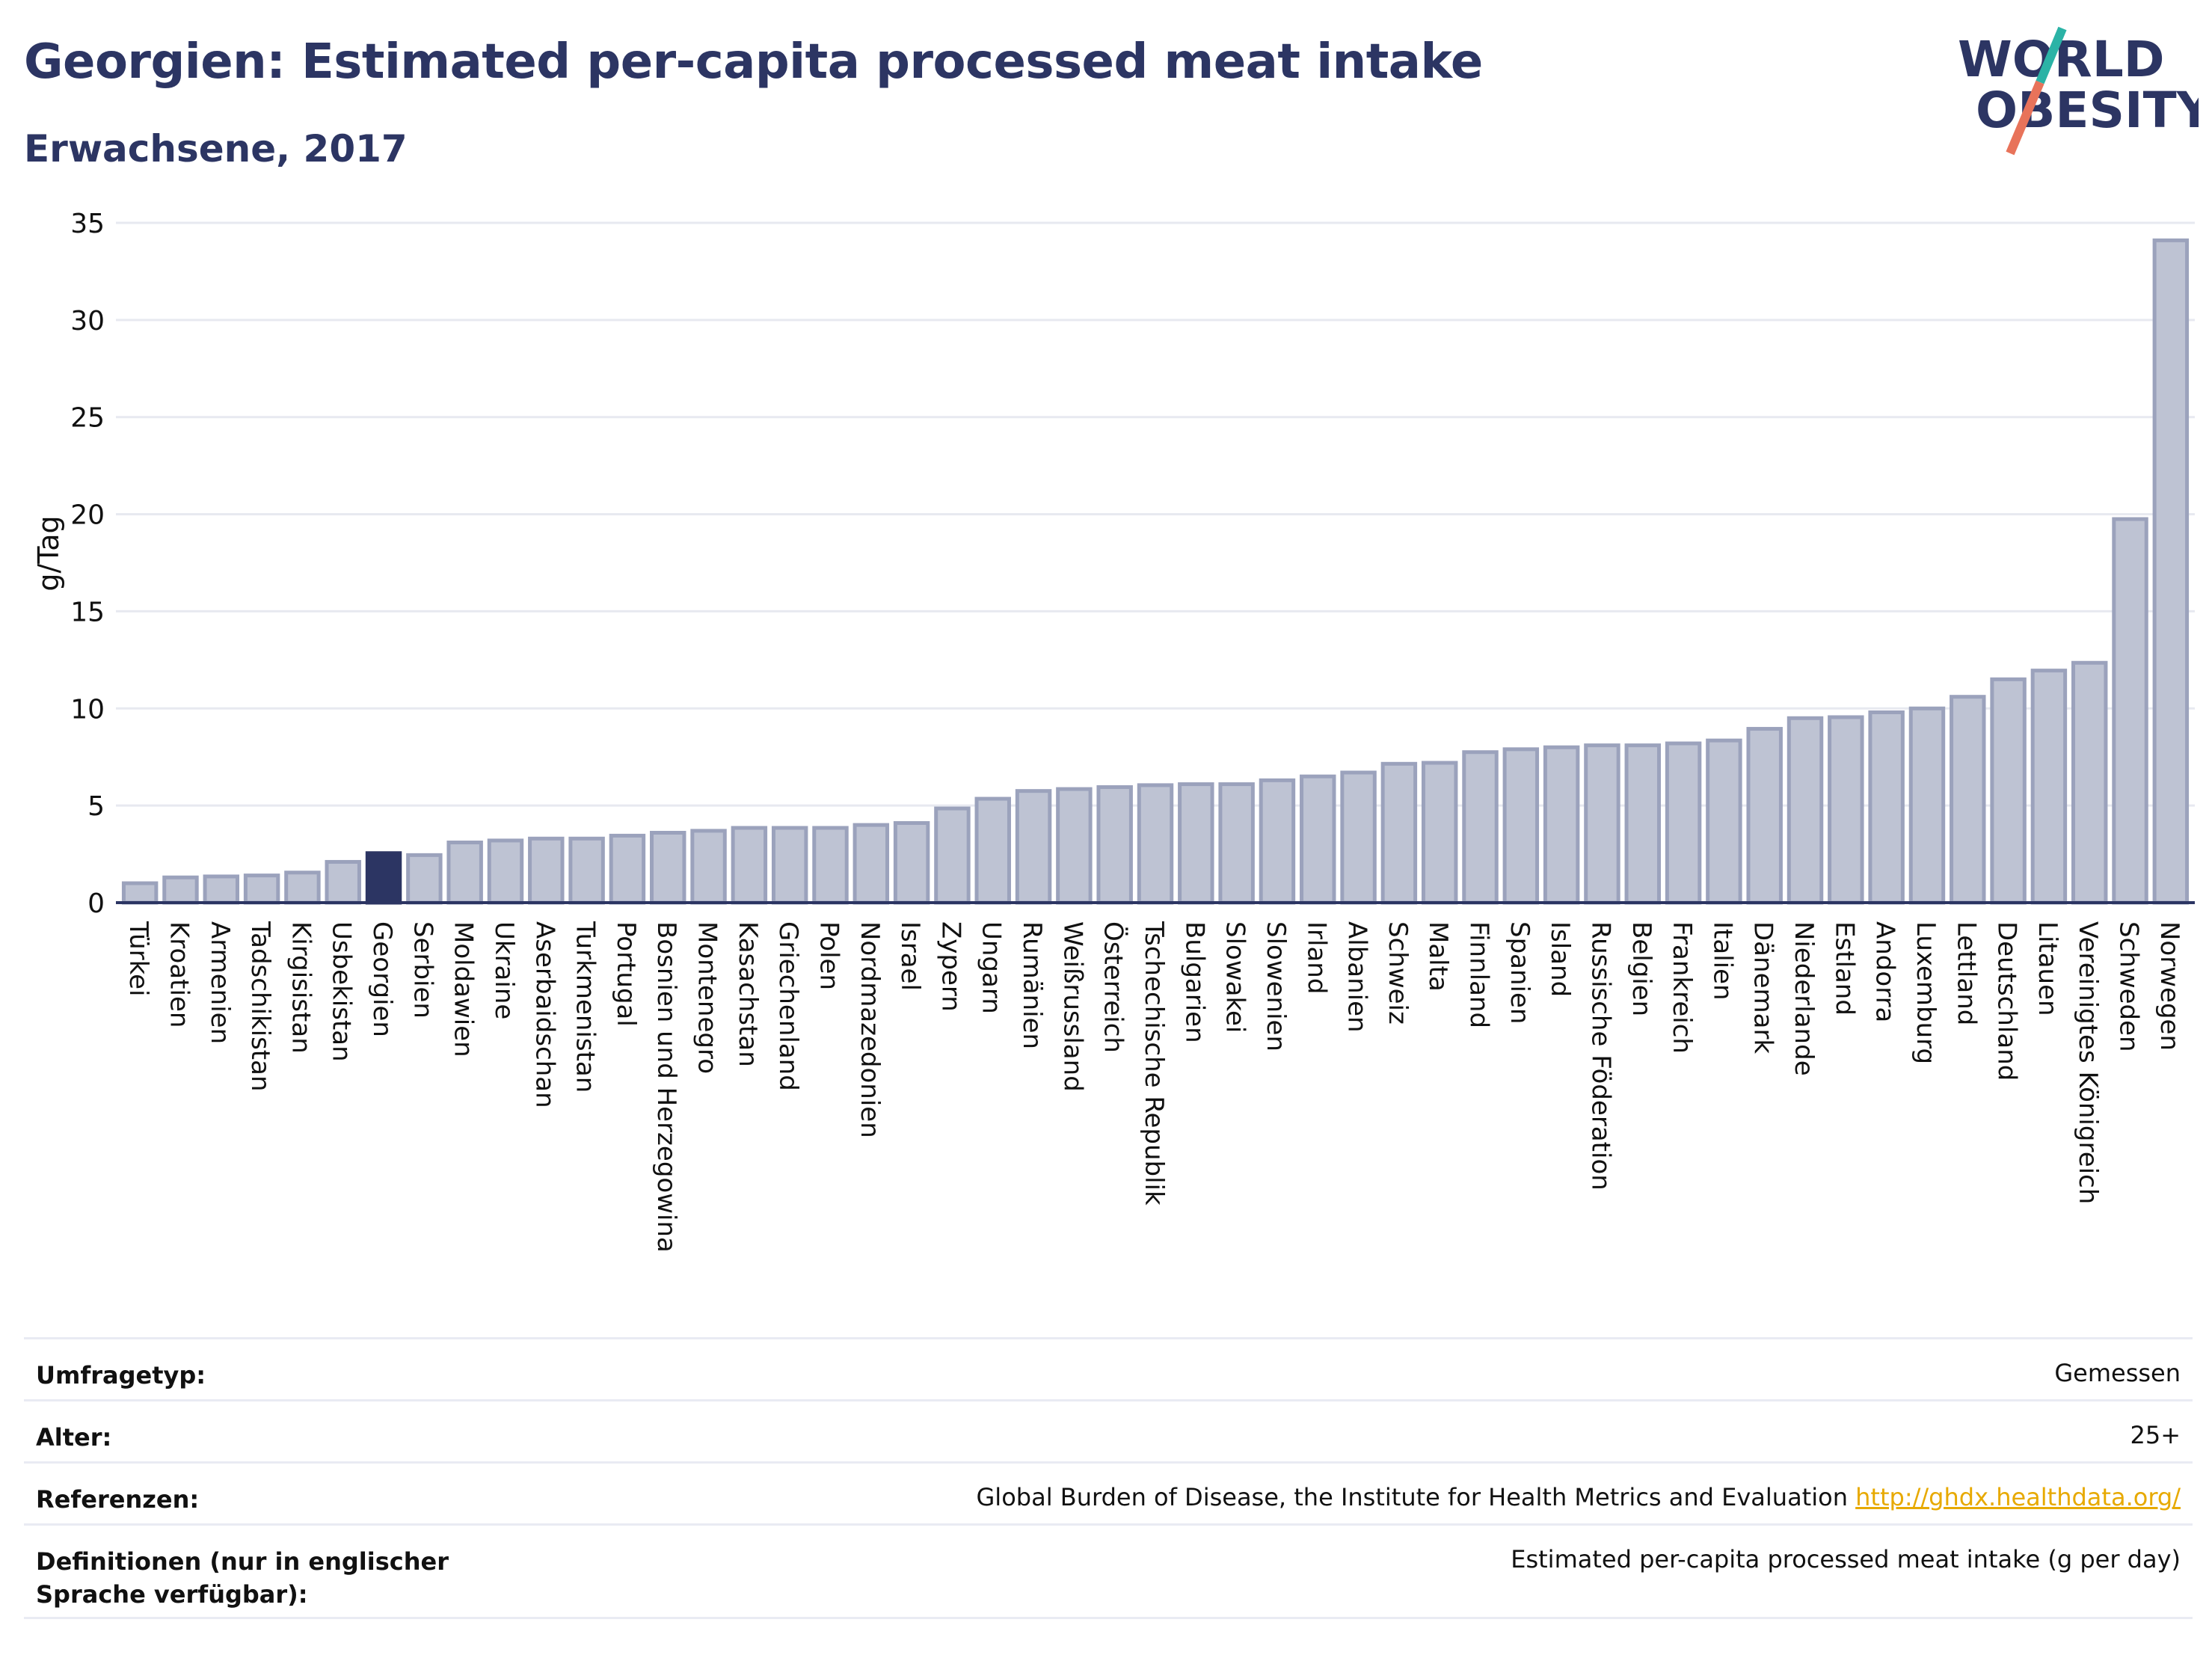 This screenshot has width=2212, height=1655. I want to click on x-tick-label: Slowakei, so click(1235, 977).